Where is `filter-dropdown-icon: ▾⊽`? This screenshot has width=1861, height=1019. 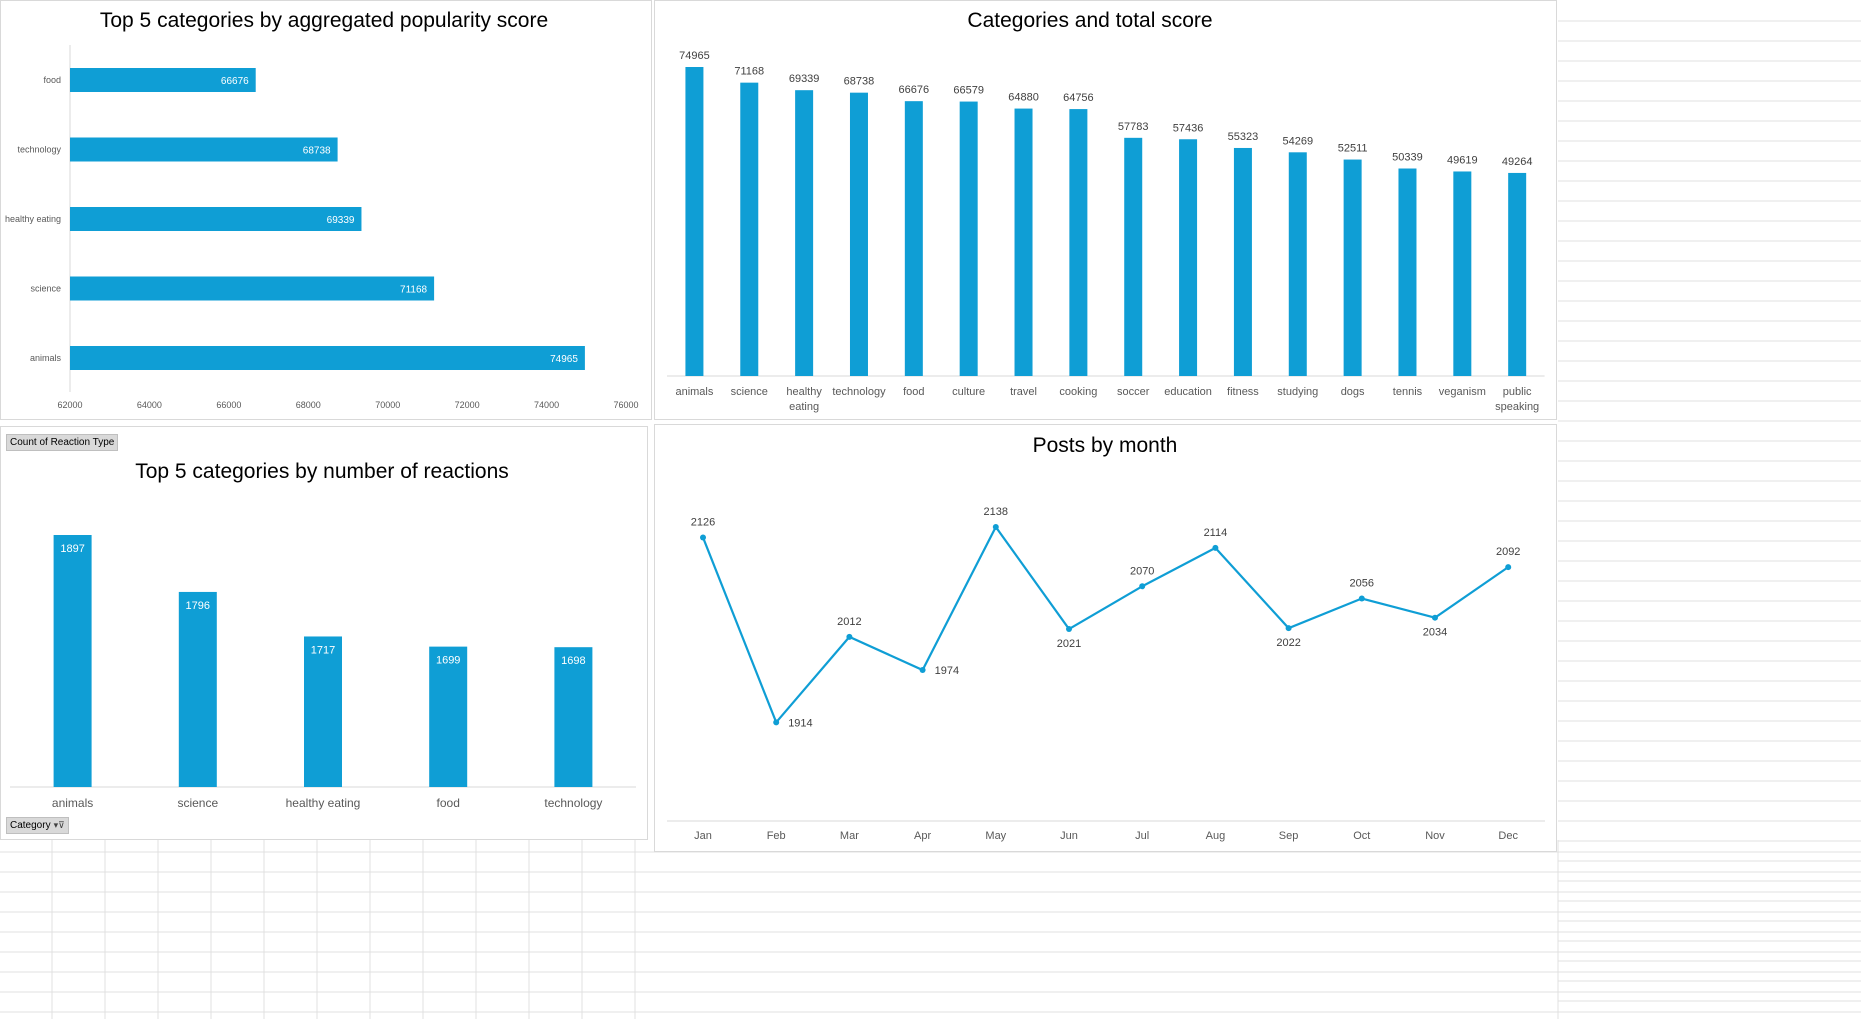
filter-dropdown-icon: ▾⊽ is located at coordinates (59, 825).